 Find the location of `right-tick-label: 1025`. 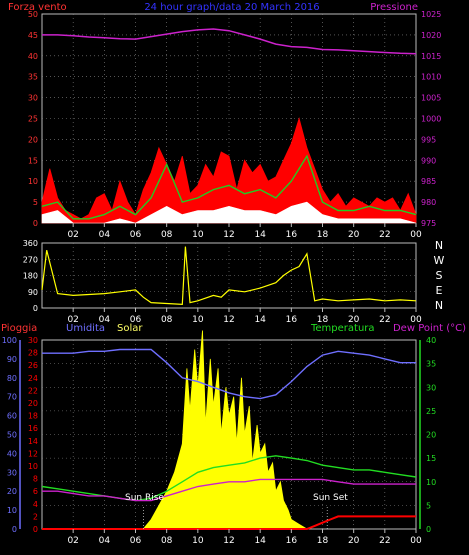

right-tick-label: 1025 is located at coordinates (431, 14).